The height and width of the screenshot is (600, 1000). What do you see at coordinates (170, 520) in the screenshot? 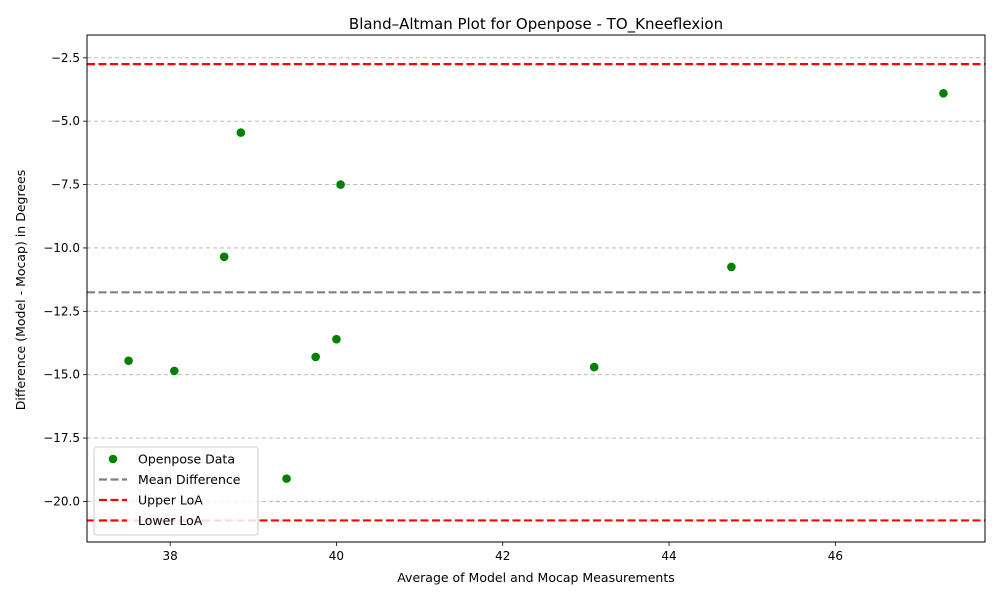
I see `legend-label: Lower LoA` at bounding box center [170, 520].